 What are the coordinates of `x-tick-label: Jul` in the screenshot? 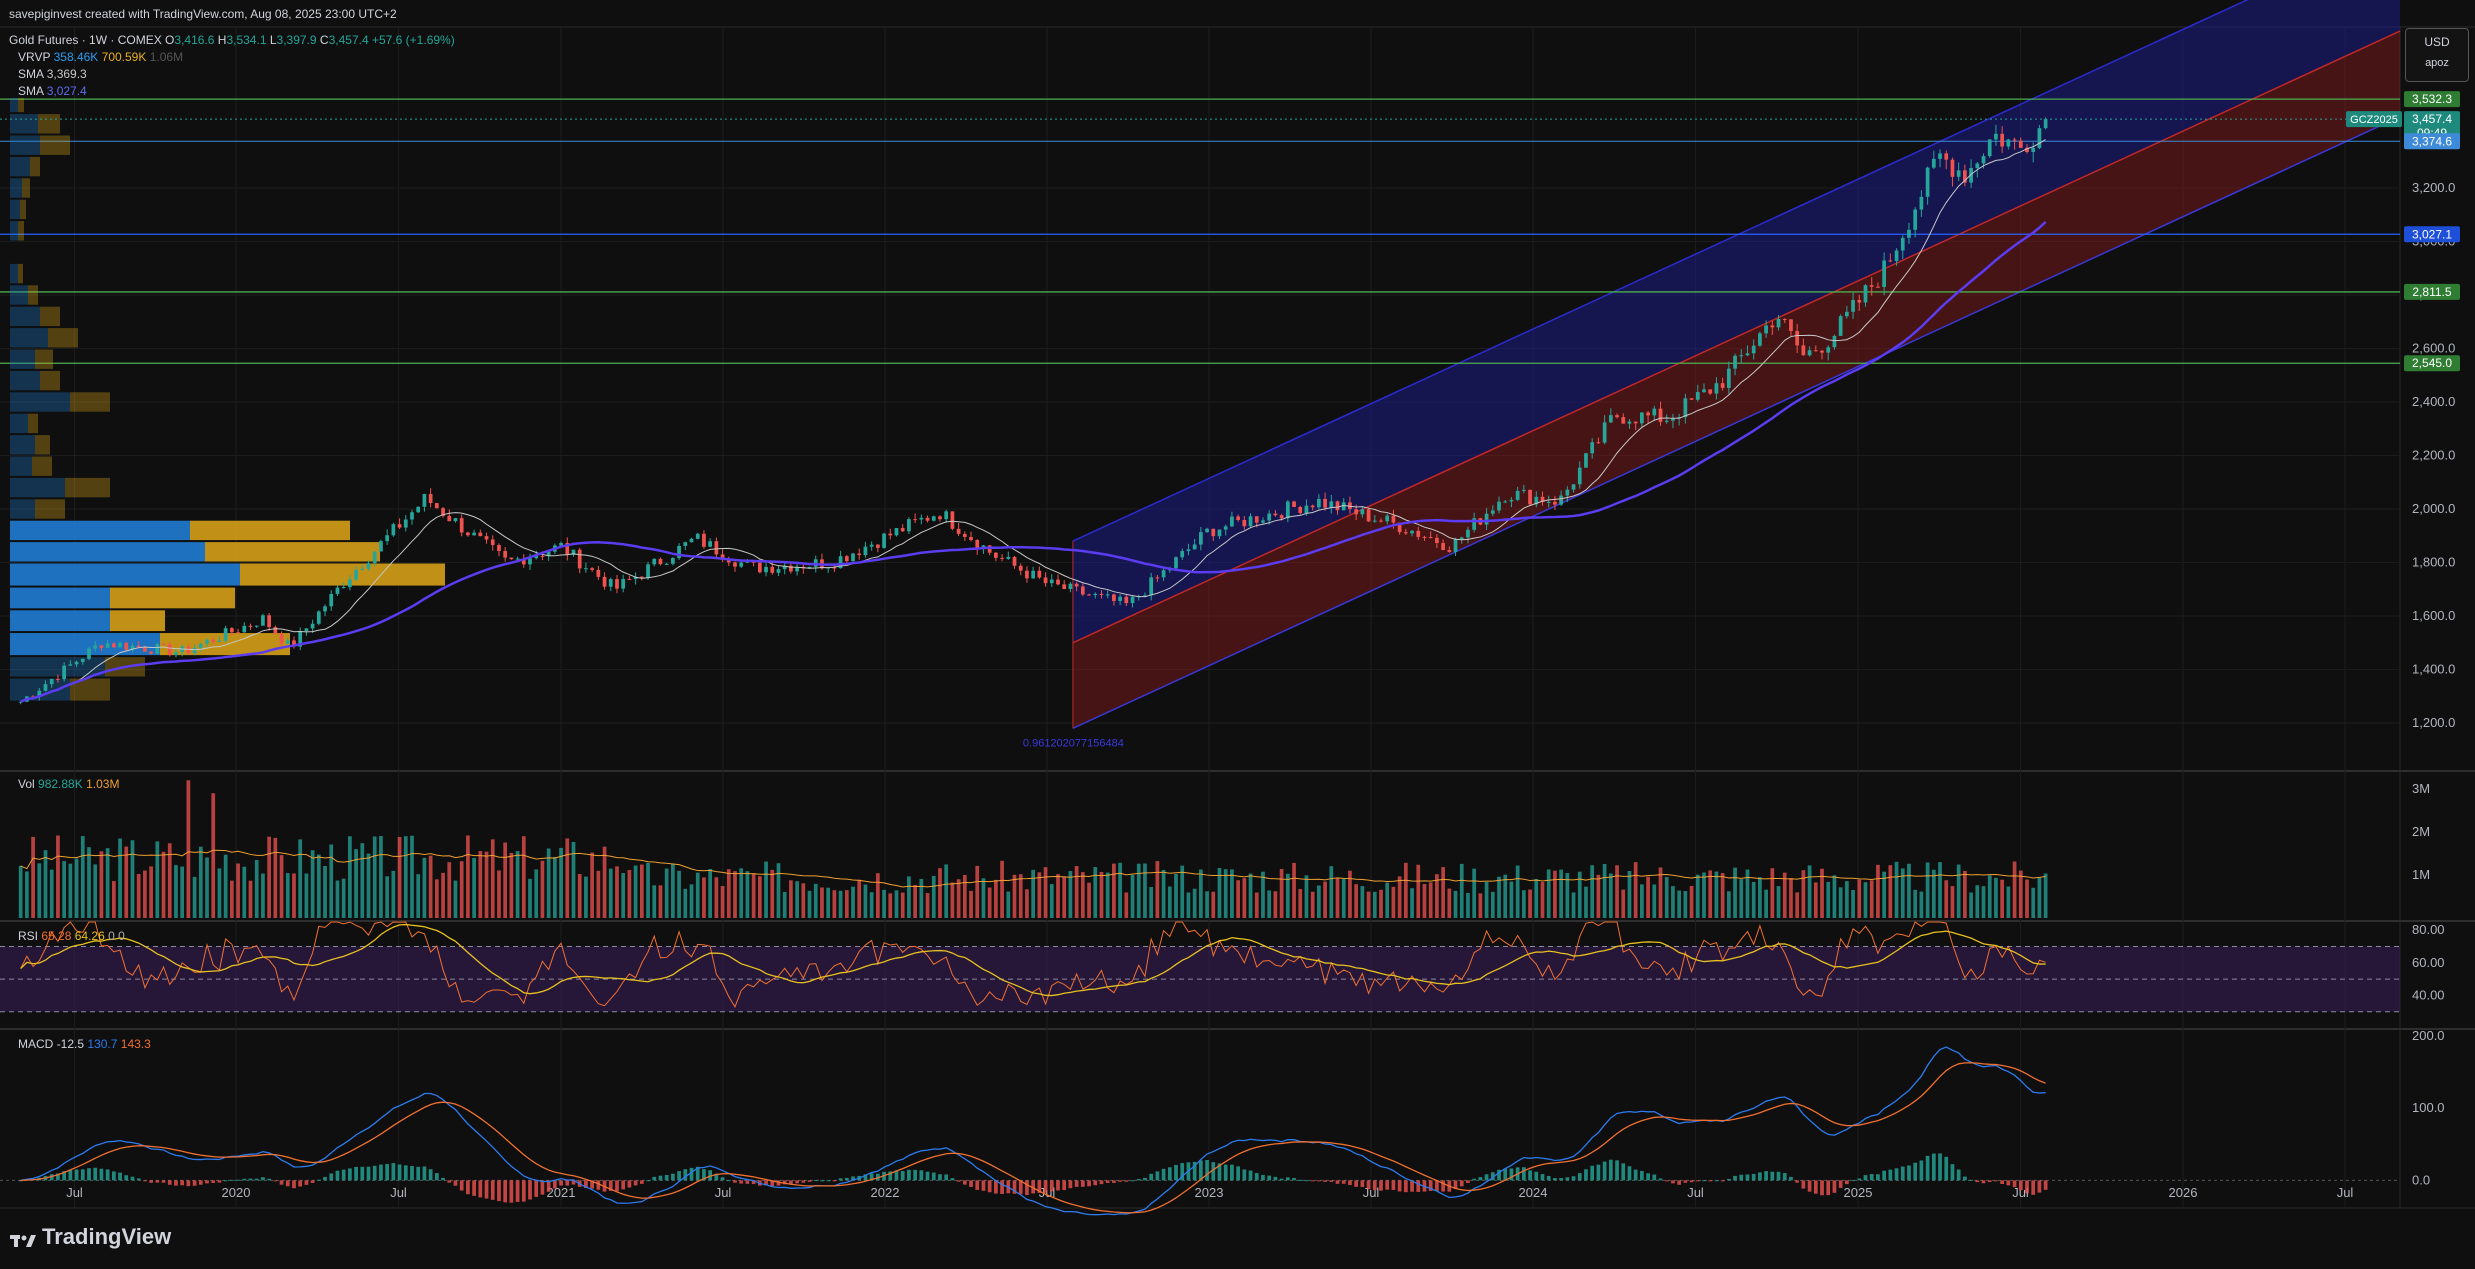 It's located at (74, 1192).